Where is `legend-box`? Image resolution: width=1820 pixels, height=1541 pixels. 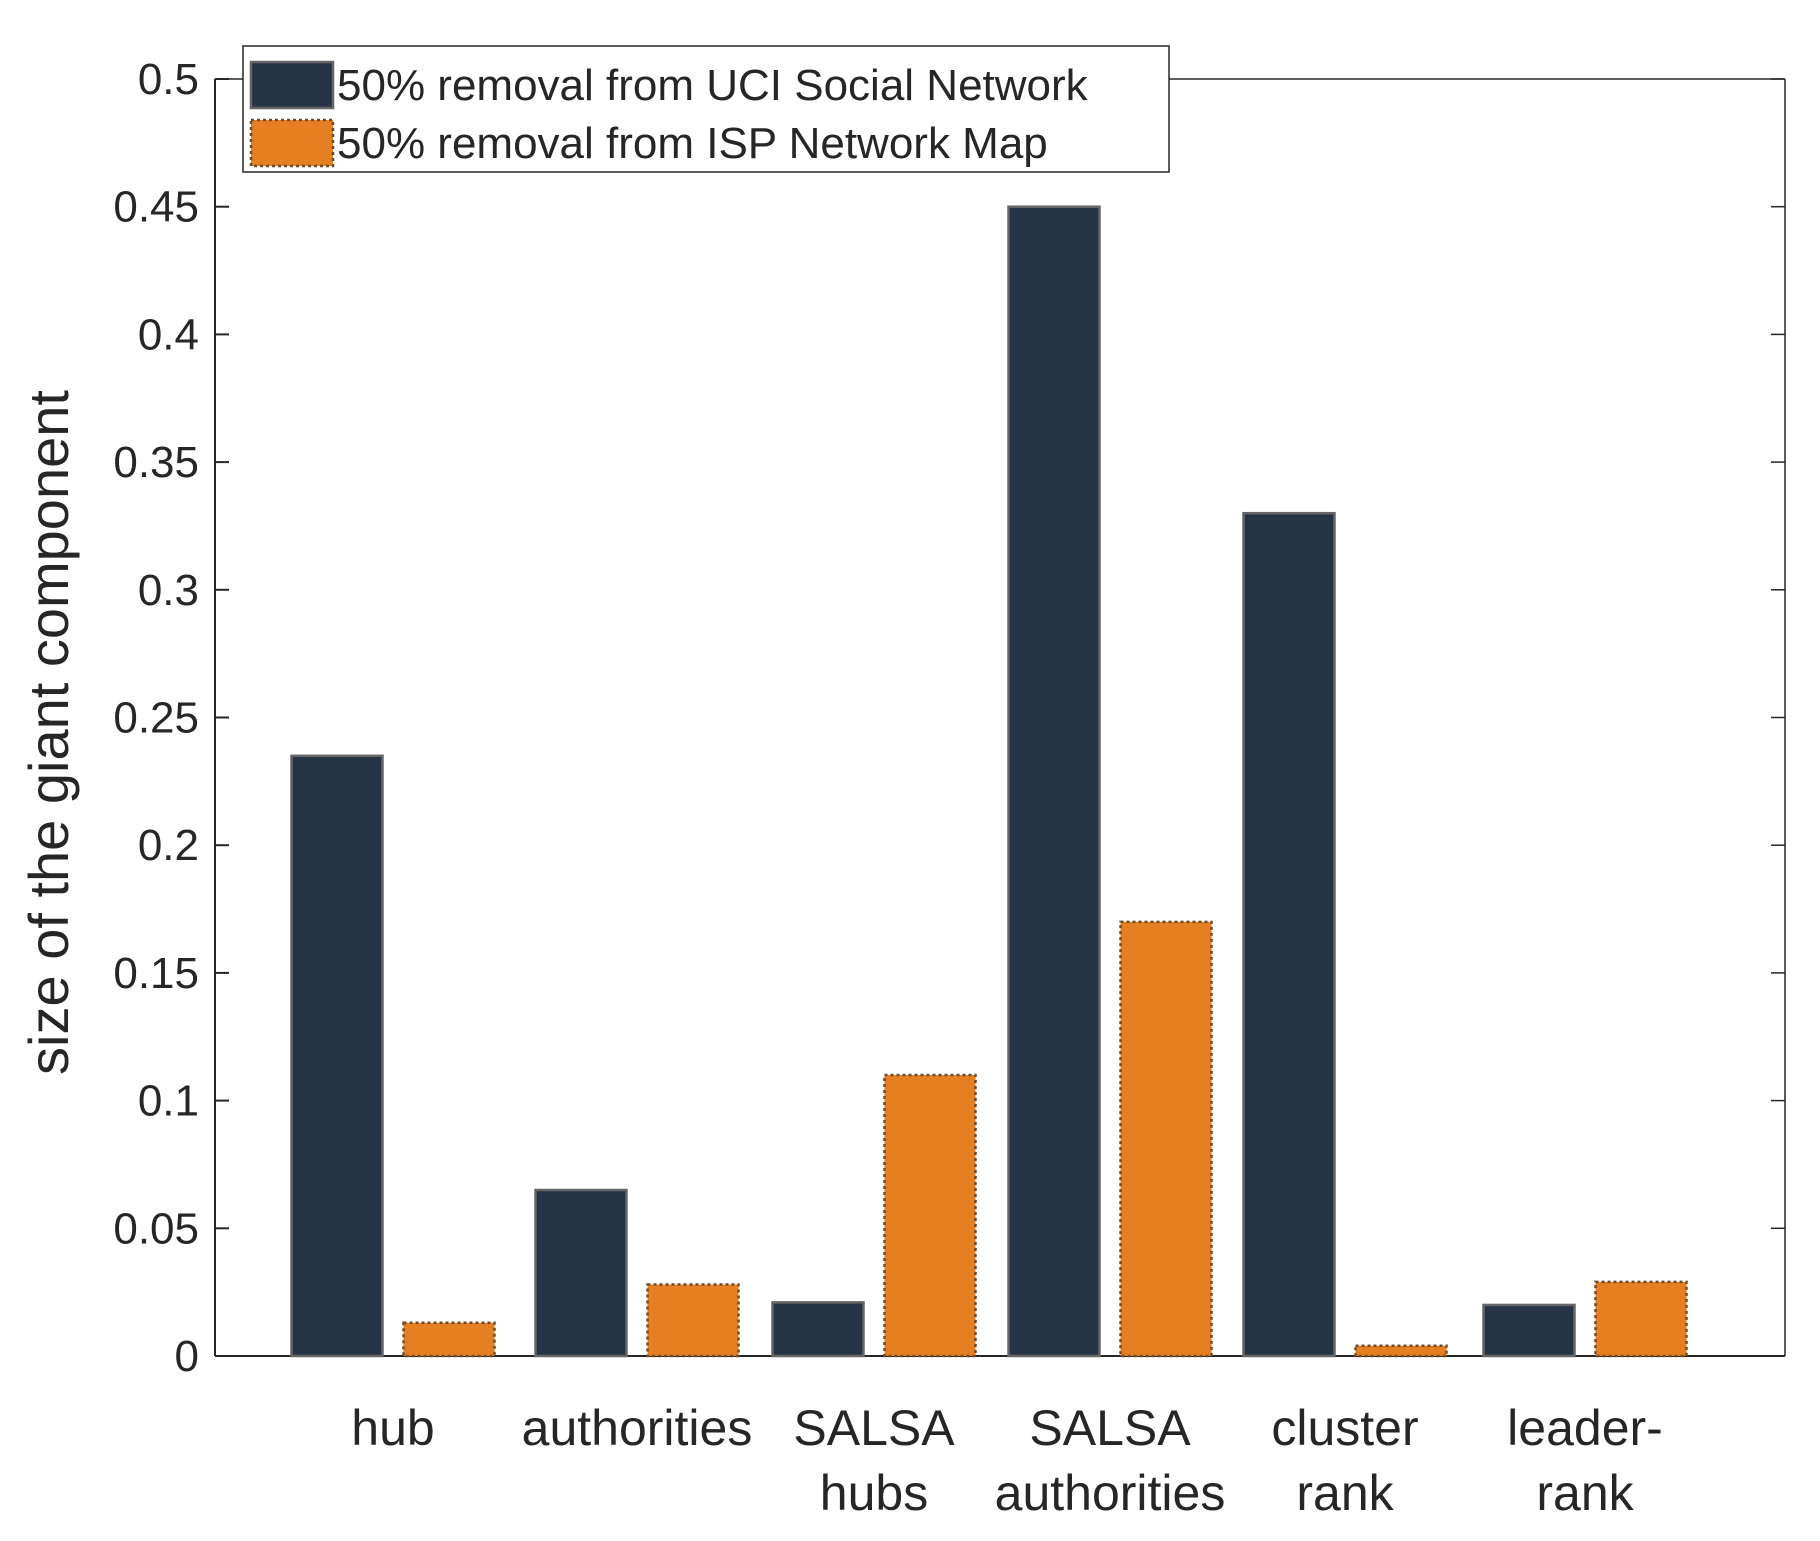
legend-box is located at coordinates (706, 109).